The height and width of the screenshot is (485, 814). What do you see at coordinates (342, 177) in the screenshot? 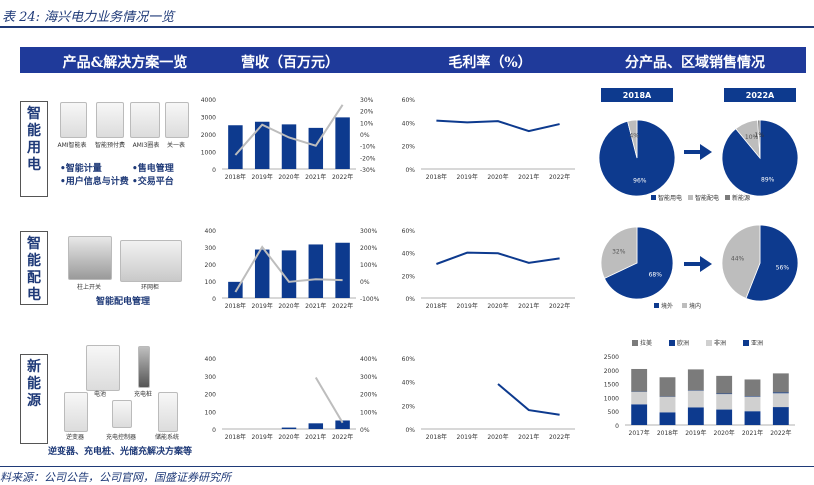
I see `x-tick-label: 2022年` at bounding box center [342, 177].